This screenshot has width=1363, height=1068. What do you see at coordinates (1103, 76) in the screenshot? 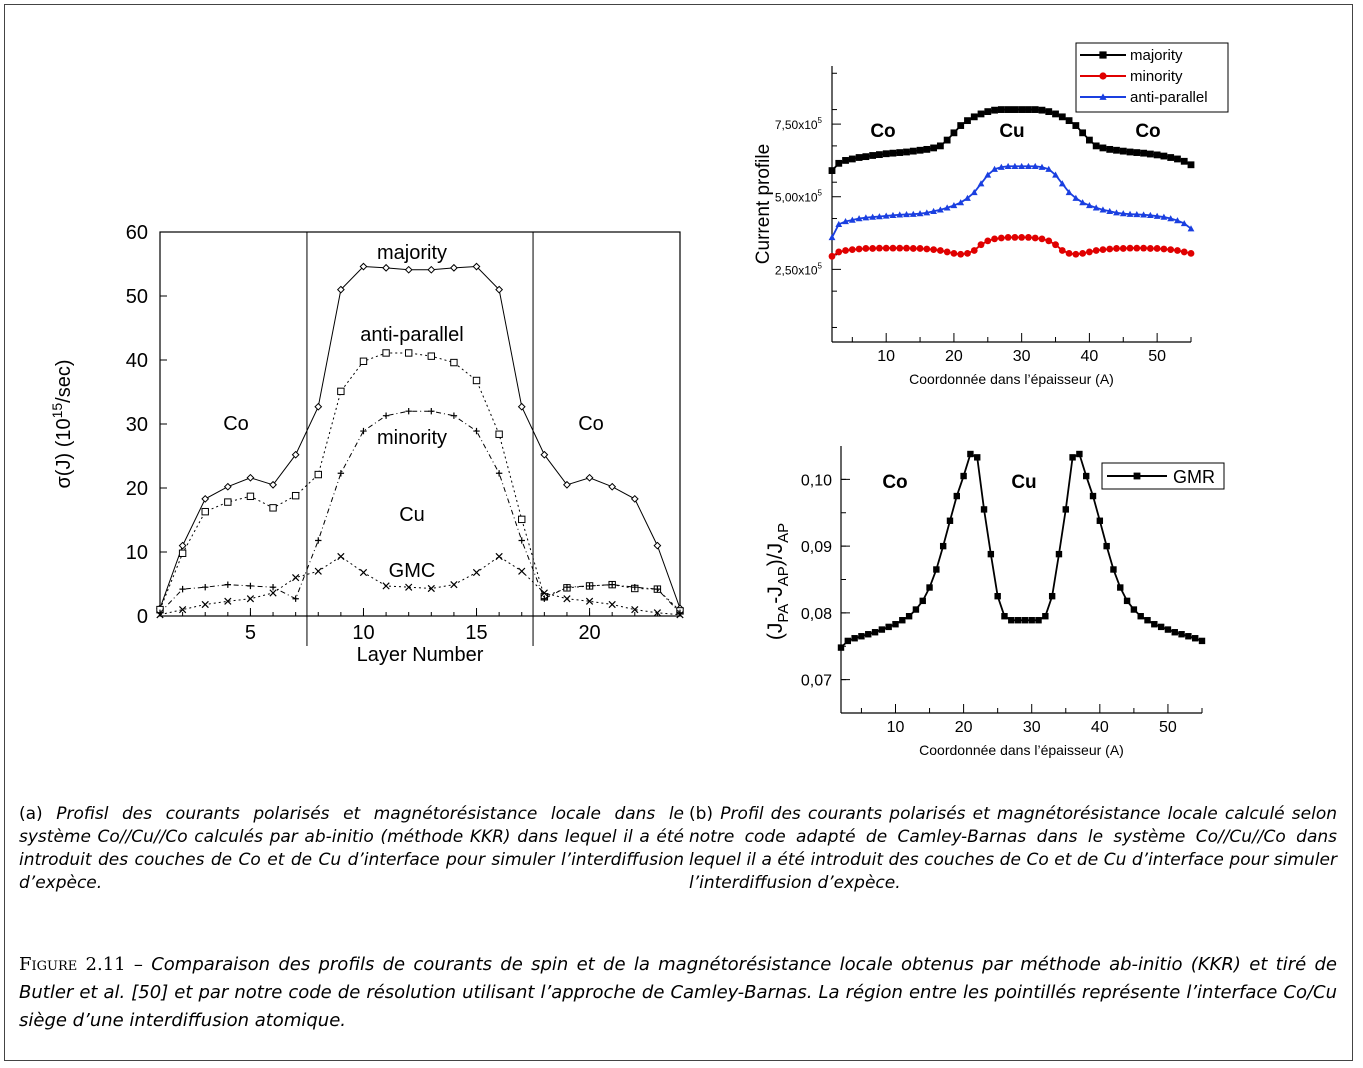
I see `legend-marker-minority` at bounding box center [1103, 76].